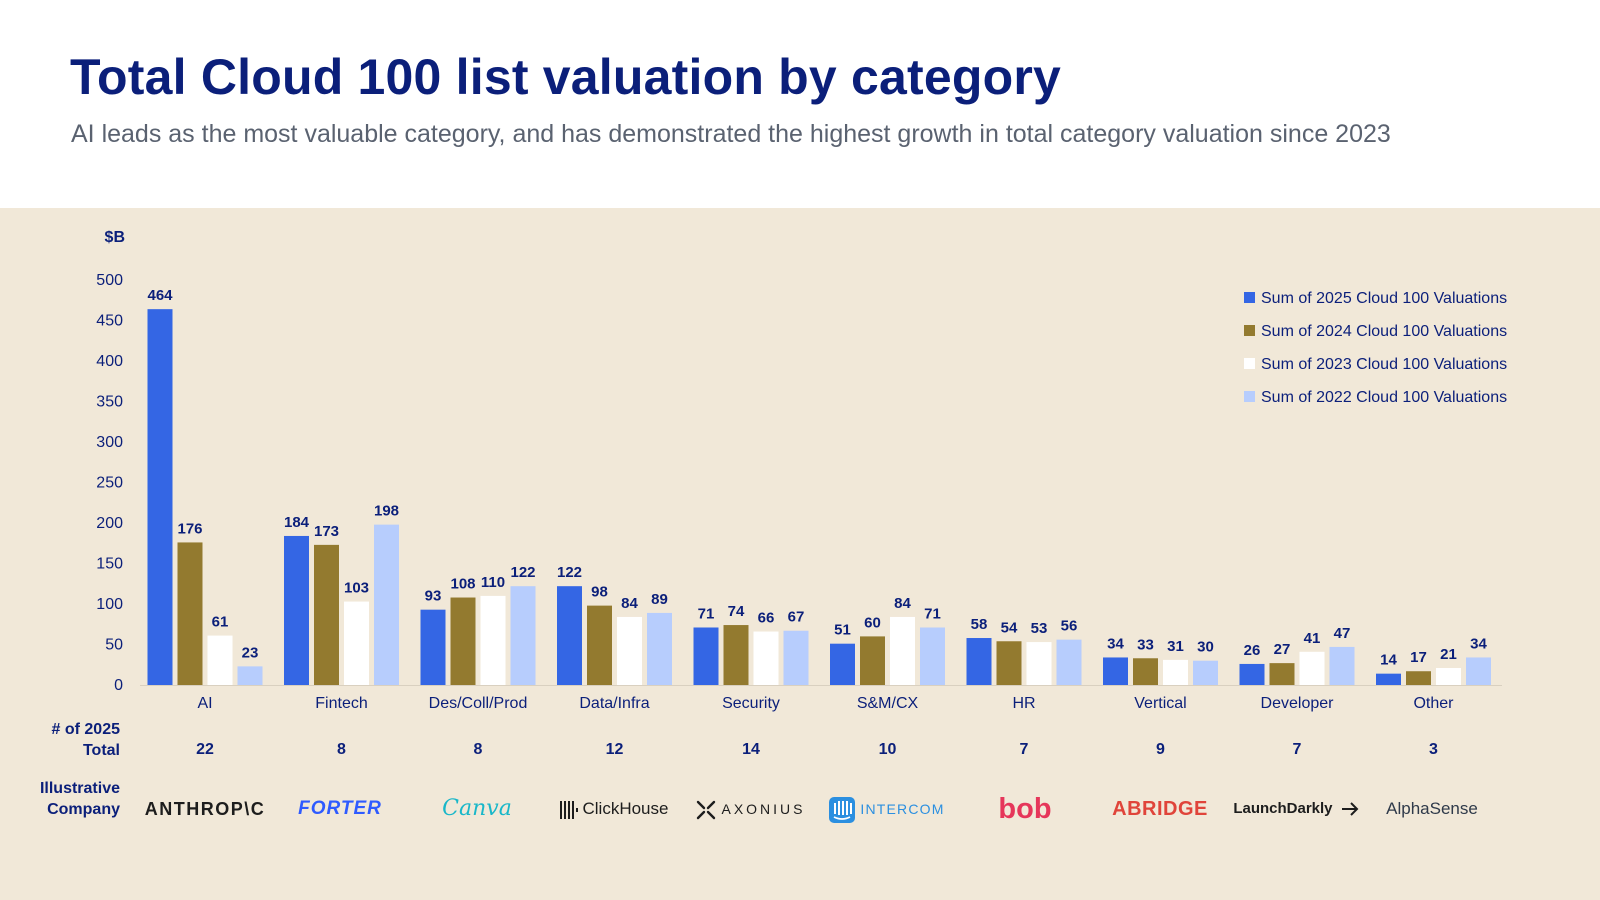 Image resolution: width=1600 pixels, height=900 pixels. Describe the element at coordinates (1160, 809) in the screenshot. I see `abridge-logo-text: ABRIDGE` at that location.